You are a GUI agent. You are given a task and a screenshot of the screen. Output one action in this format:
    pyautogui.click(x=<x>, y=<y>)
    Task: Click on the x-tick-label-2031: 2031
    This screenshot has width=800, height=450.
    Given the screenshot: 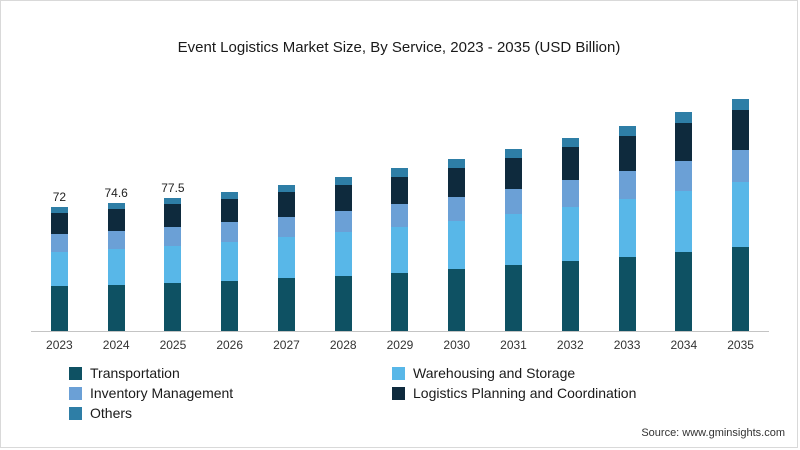 What is the action you would take?
    pyautogui.click(x=513, y=345)
    